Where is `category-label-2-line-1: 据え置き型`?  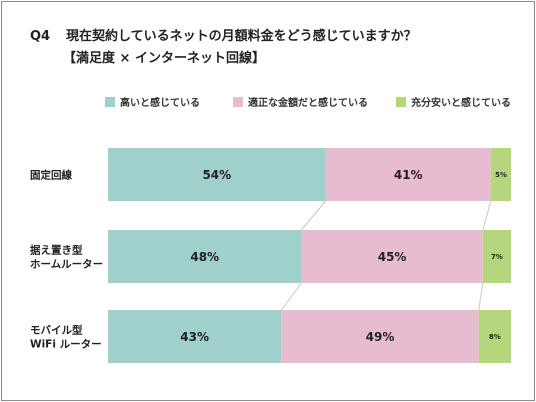 category-label-2-line-1: 据え置き型 is located at coordinates (56, 250).